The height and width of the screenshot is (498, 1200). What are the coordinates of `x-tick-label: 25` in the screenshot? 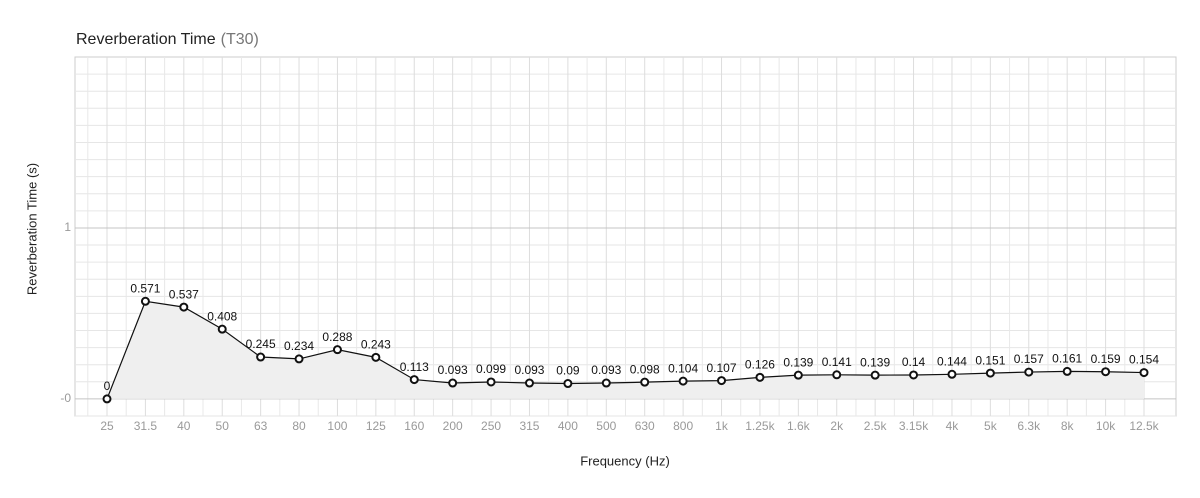 It's located at (107, 426).